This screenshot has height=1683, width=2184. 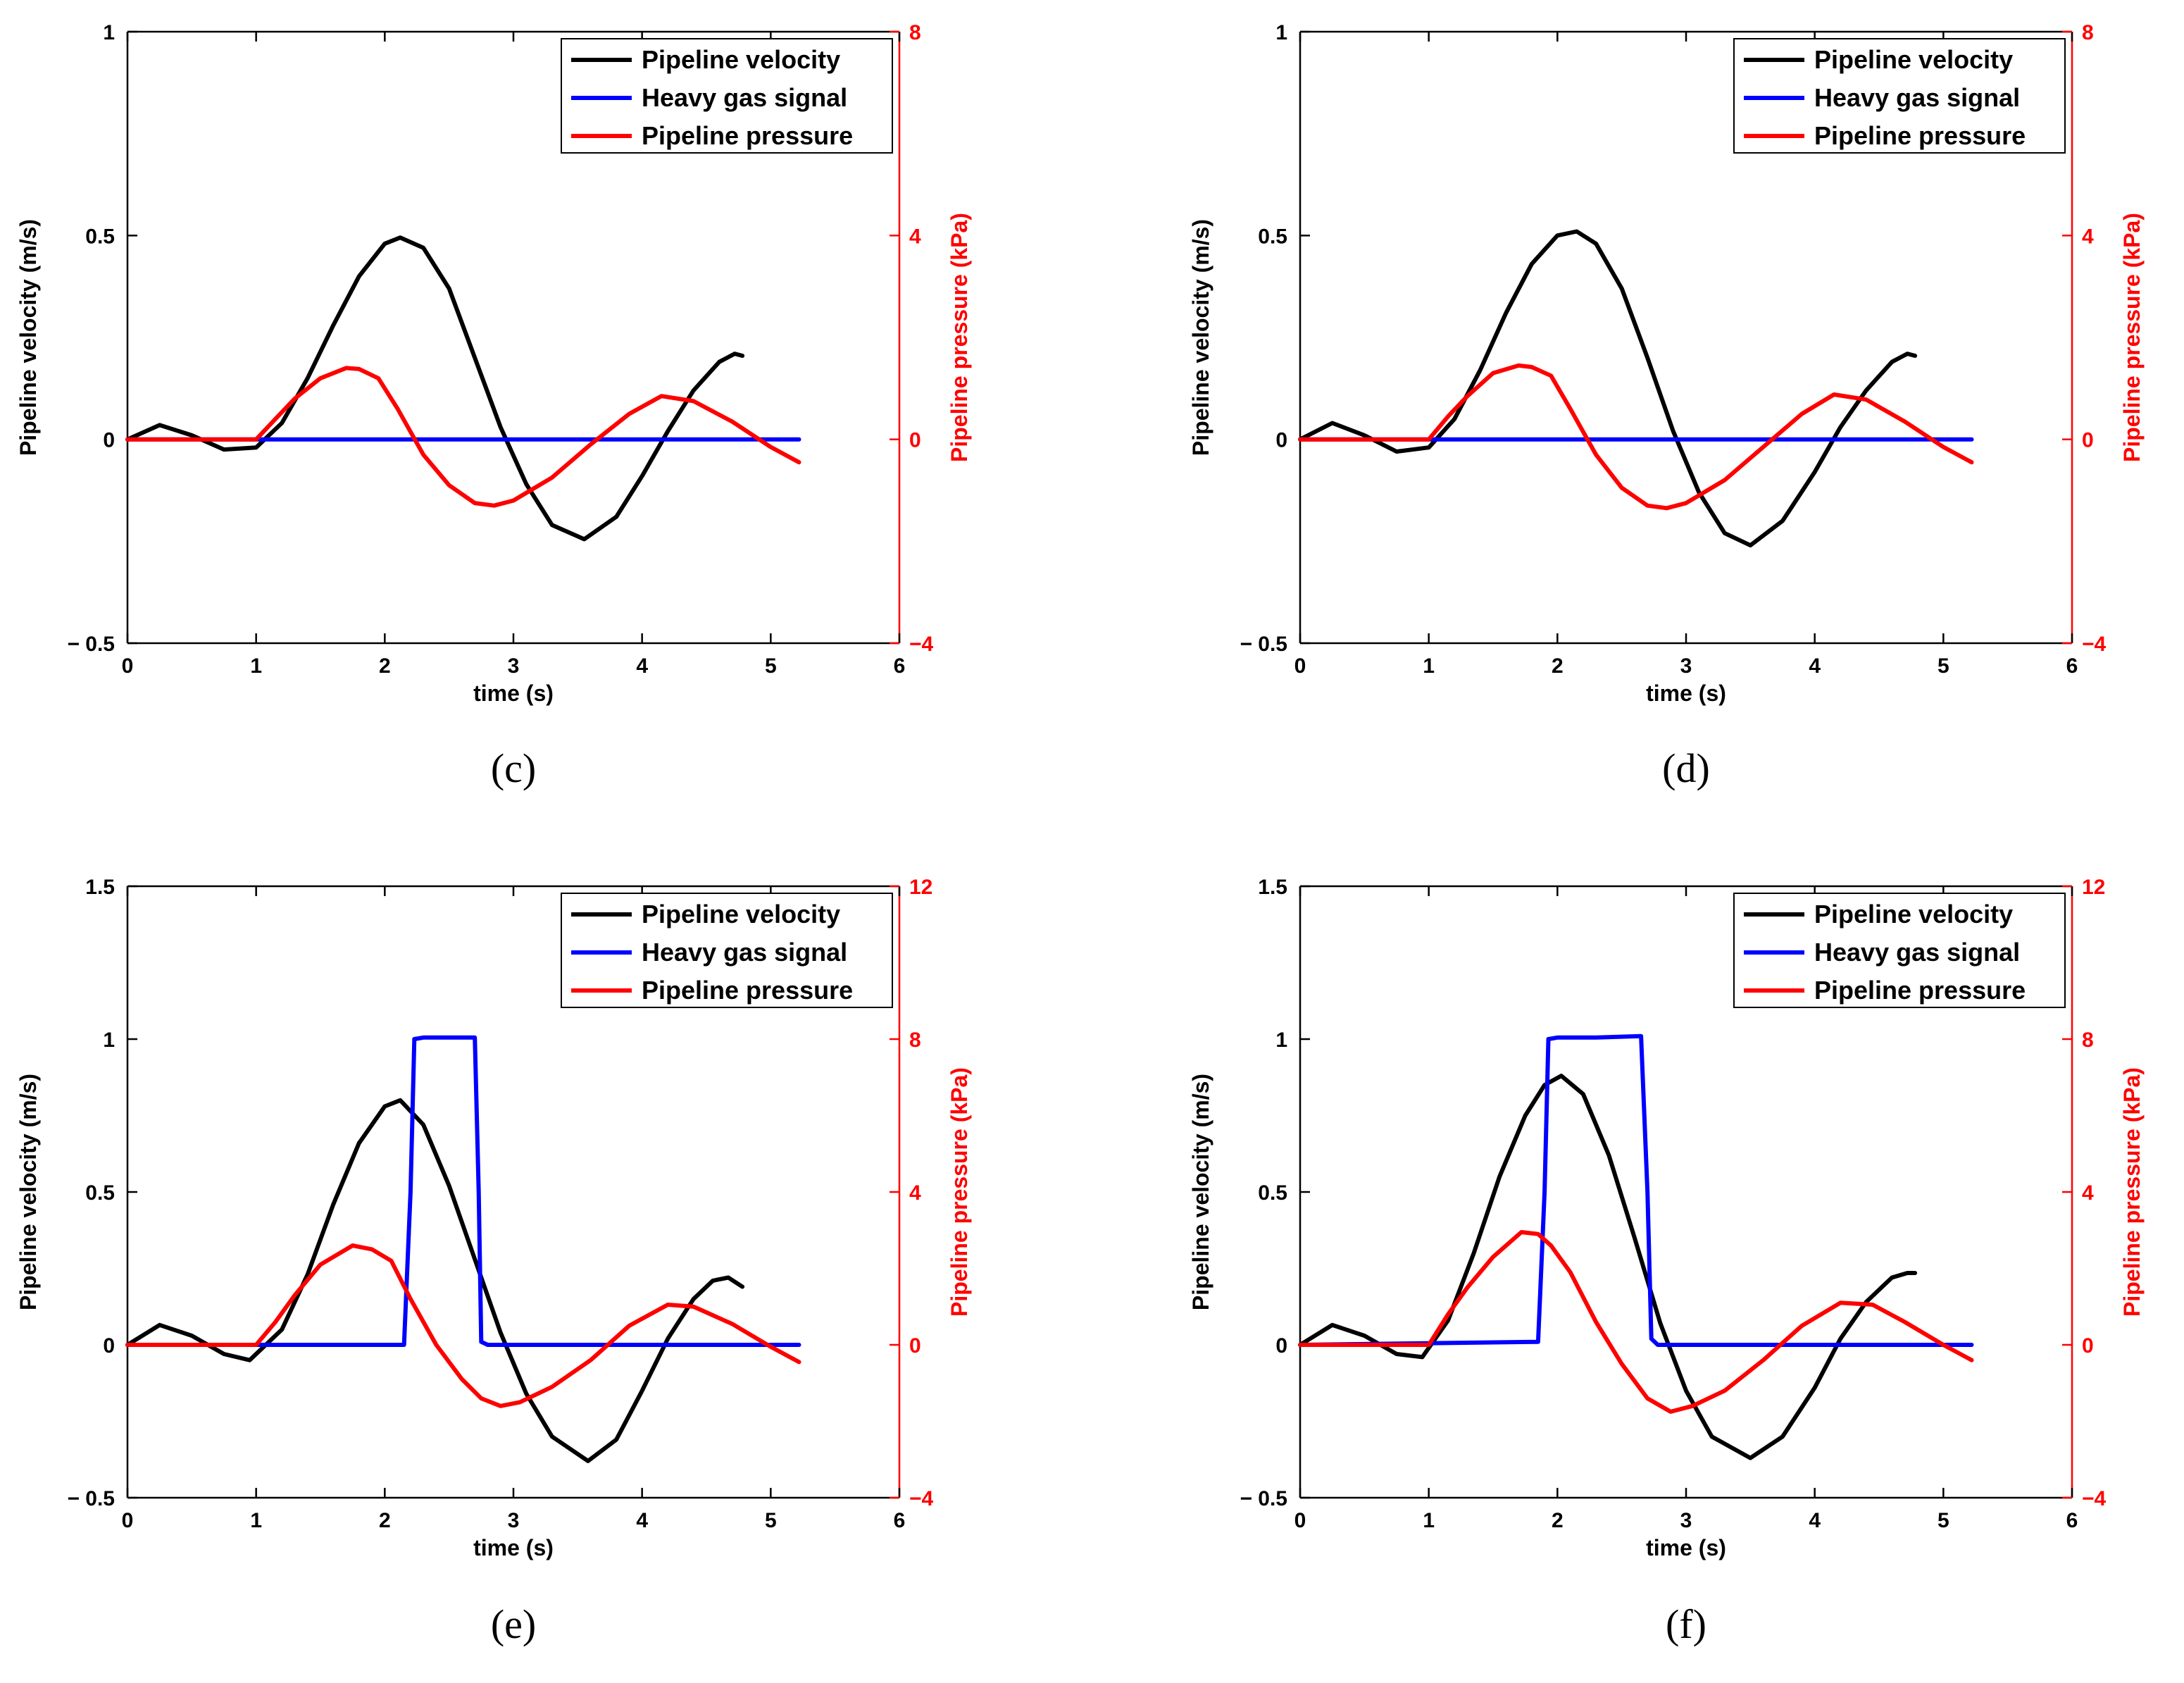 What do you see at coordinates (513, 768) in the screenshot?
I see `panel-label: (c)` at bounding box center [513, 768].